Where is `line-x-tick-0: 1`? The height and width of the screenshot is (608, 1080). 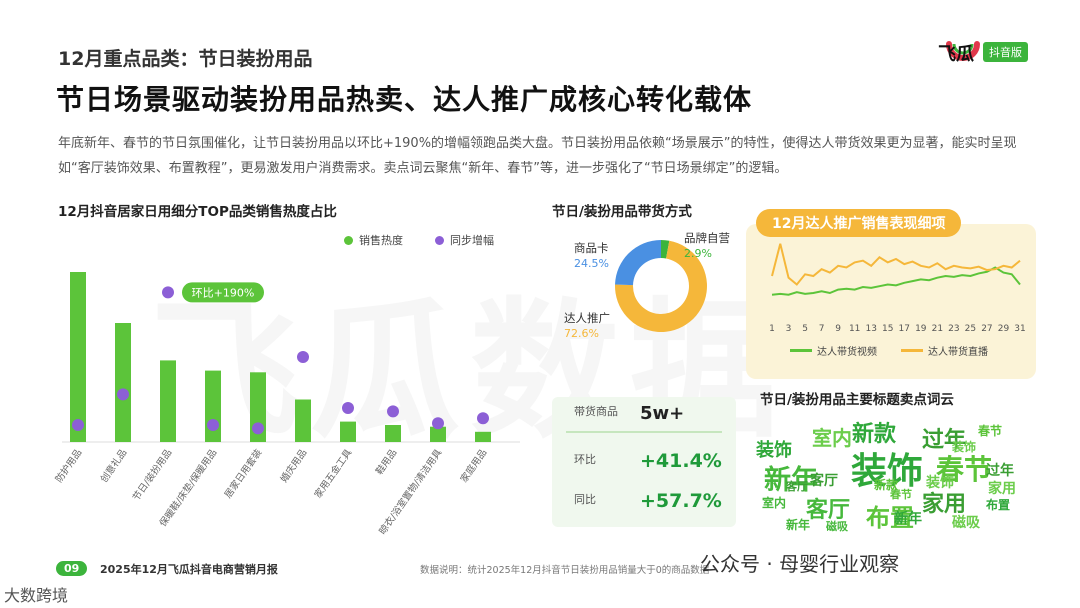 line-x-tick-0: 1 is located at coordinates (772, 329).